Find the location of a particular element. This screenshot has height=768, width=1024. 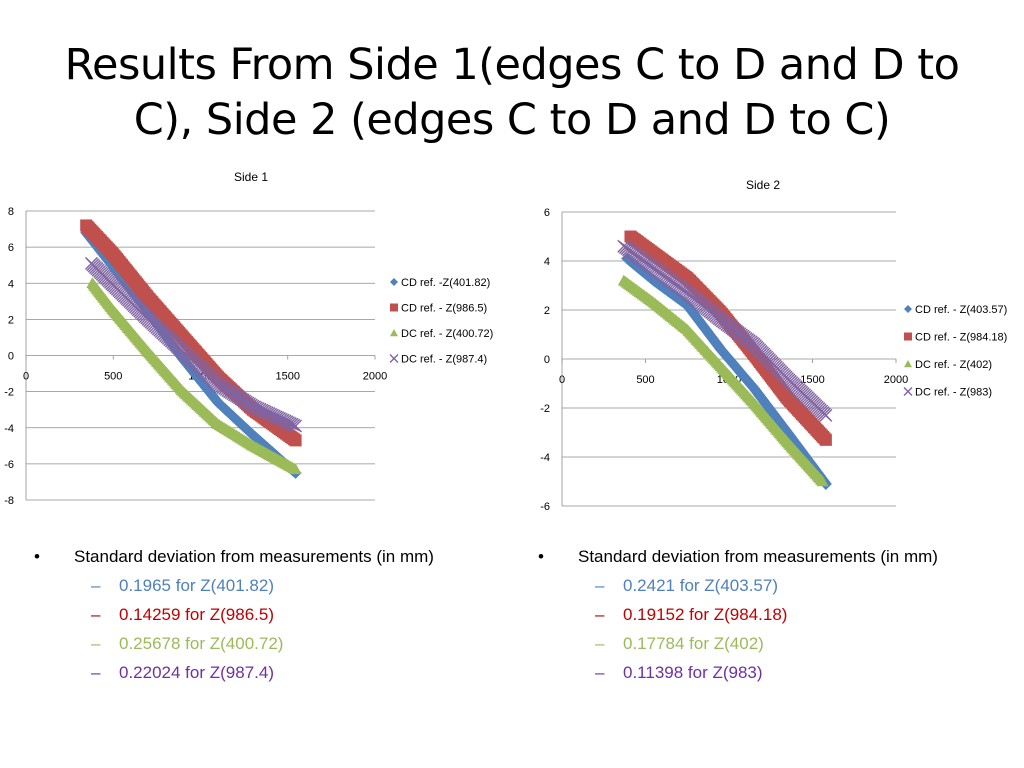

legend-label: DC ref. - Z(400.72) is located at coordinates (447, 334).